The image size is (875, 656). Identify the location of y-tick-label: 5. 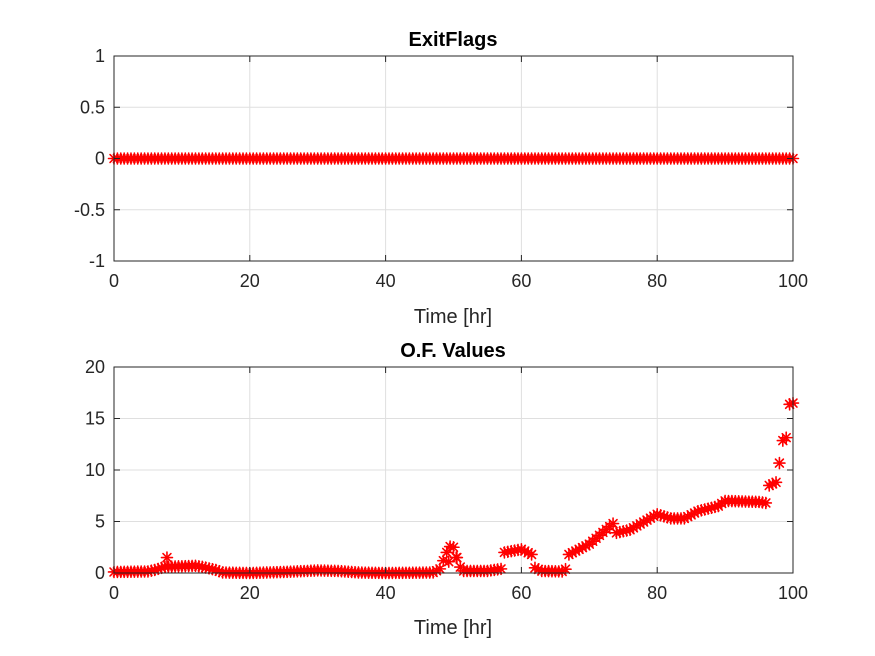
(100, 522).